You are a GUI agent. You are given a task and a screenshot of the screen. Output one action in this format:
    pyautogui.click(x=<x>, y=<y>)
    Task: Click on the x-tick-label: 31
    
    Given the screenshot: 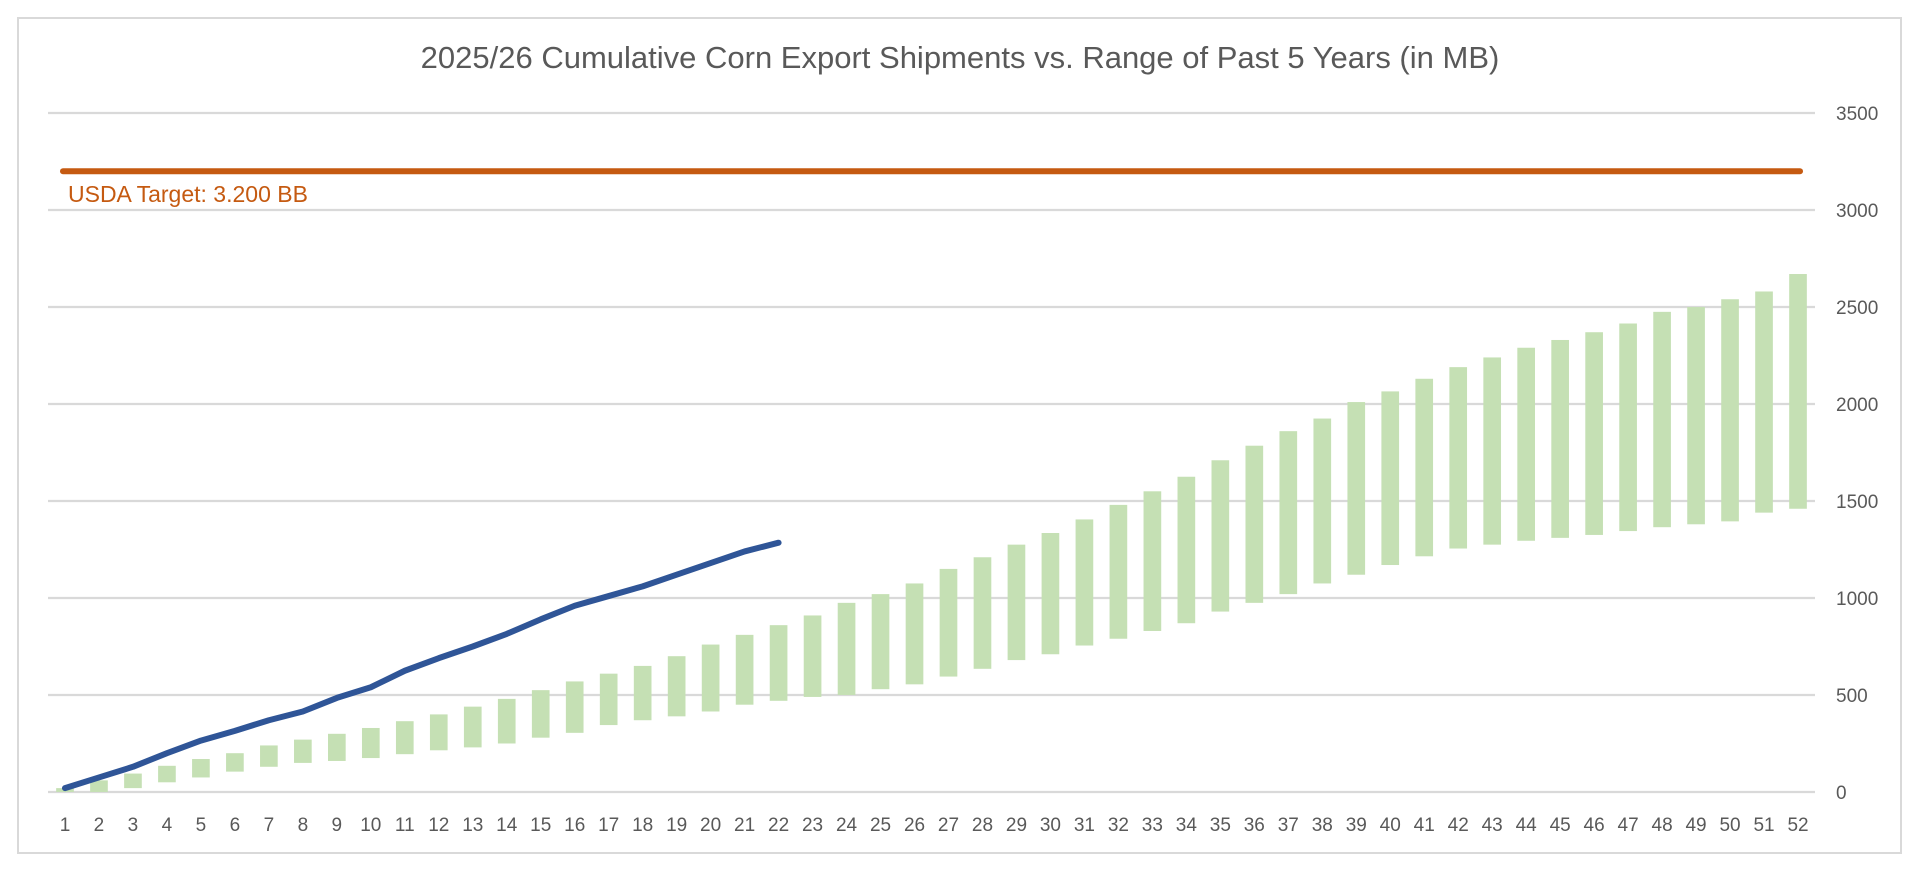 What is the action you would take?
    pyautogui.click(x=1084, y=825)
    